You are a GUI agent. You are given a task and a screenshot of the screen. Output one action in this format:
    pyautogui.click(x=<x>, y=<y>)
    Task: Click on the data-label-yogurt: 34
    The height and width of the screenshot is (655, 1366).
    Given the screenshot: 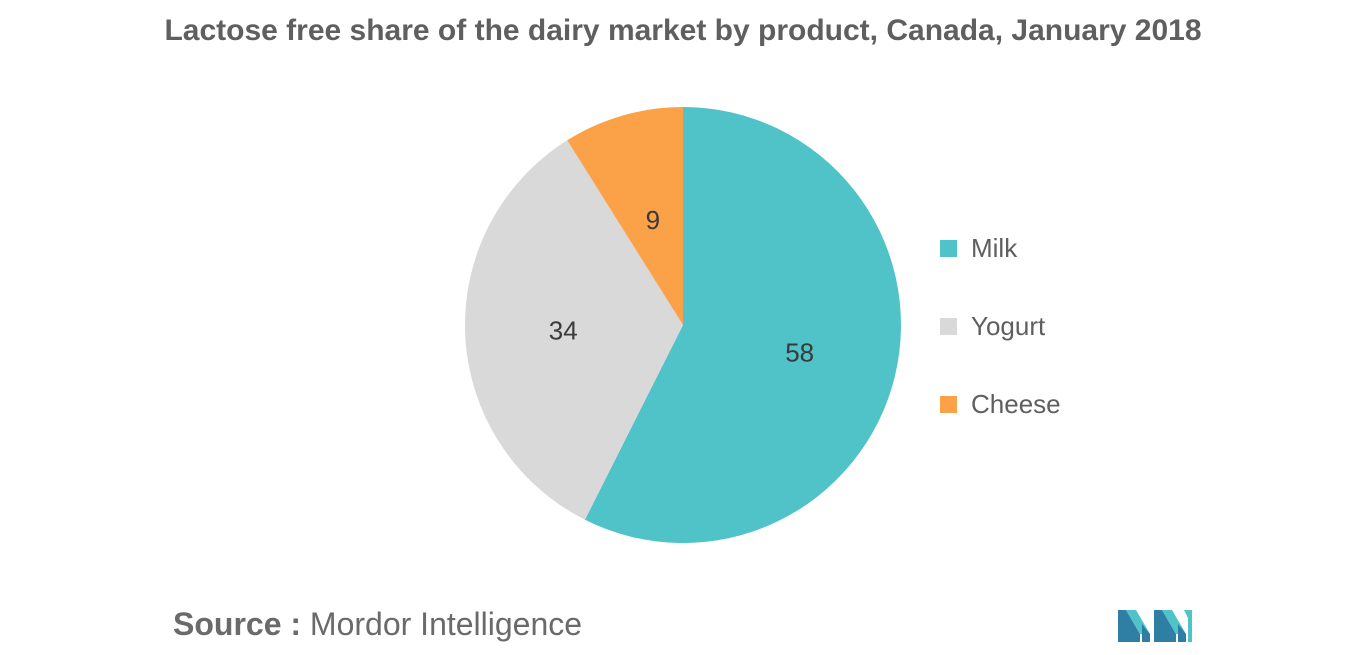 What is the action you would take?
    pyautogui.click(x=563, y=331)
    